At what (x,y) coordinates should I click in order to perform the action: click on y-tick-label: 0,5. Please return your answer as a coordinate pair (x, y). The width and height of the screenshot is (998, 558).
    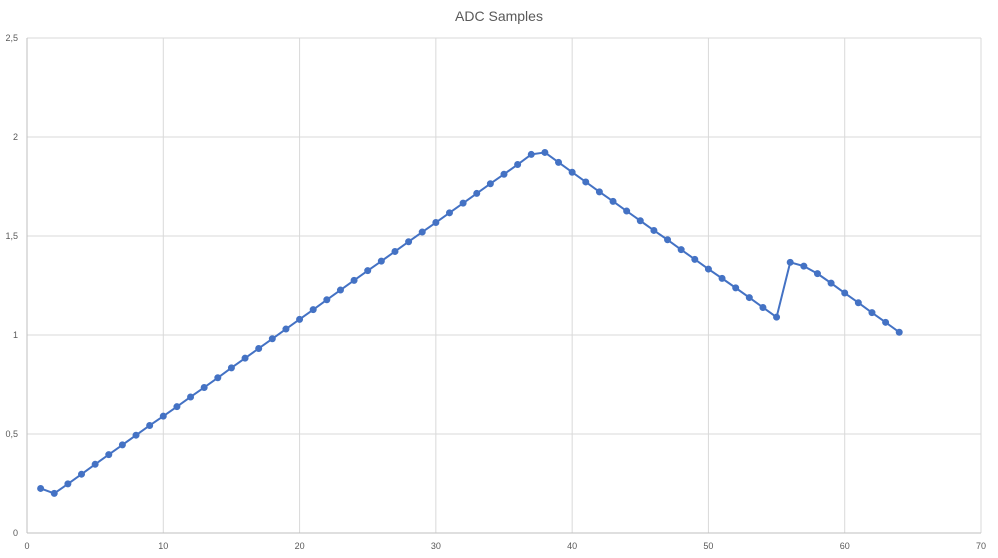
    Looking at the image, I should click on (11, 434).